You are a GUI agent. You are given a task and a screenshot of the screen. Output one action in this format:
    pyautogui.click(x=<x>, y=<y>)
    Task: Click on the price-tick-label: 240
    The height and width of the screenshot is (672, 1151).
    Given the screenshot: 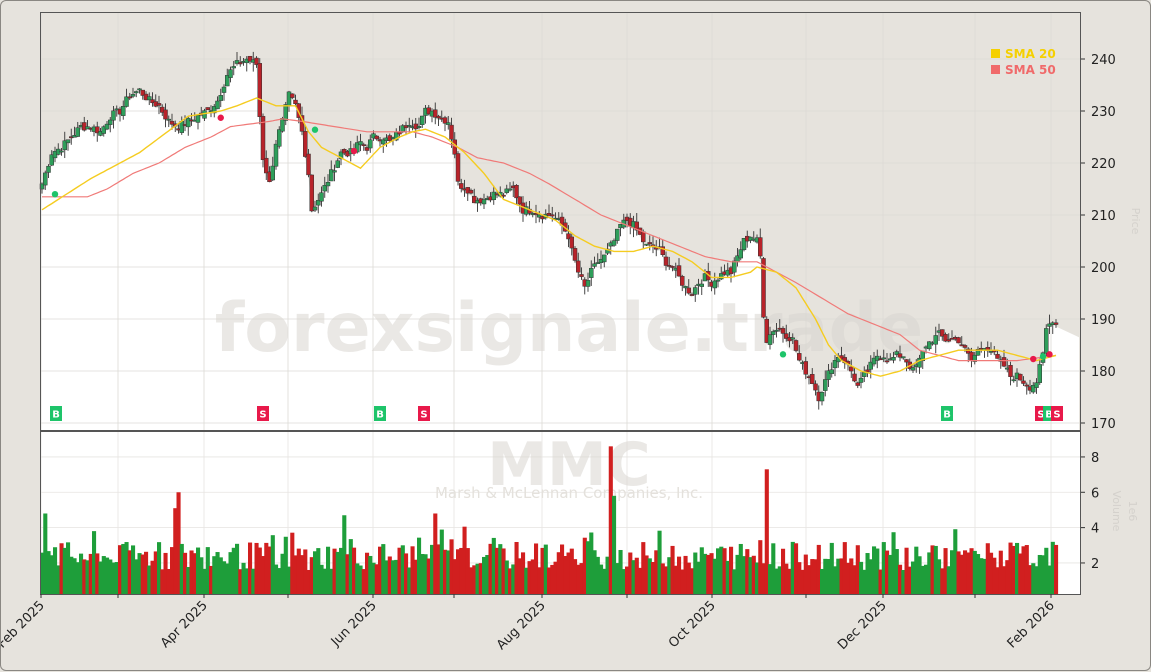 What is the action you would take?
    pyautogui.click(x=1103, y=60)
    